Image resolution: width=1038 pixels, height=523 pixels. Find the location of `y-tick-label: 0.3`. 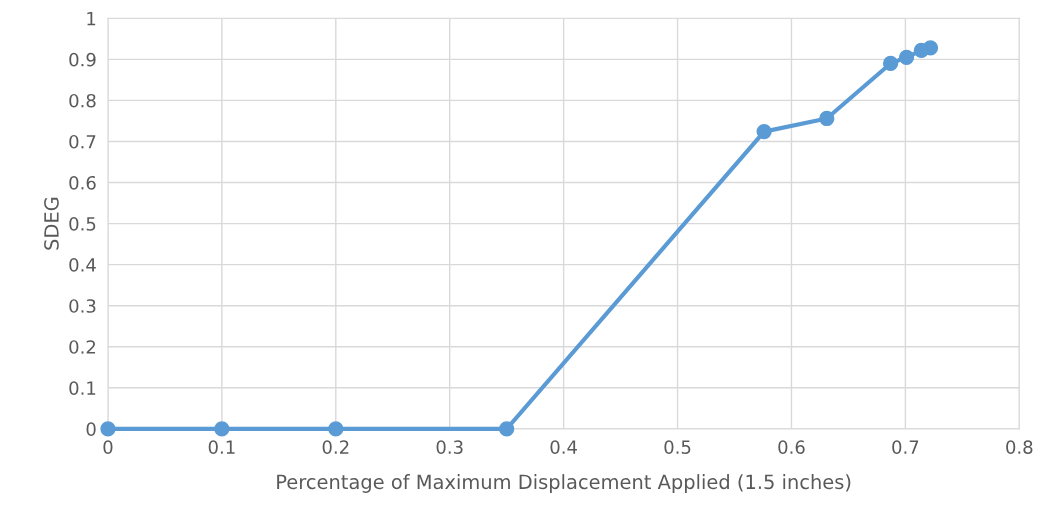

y-tick-label: 0.3 is located at coordinates (82, 306).